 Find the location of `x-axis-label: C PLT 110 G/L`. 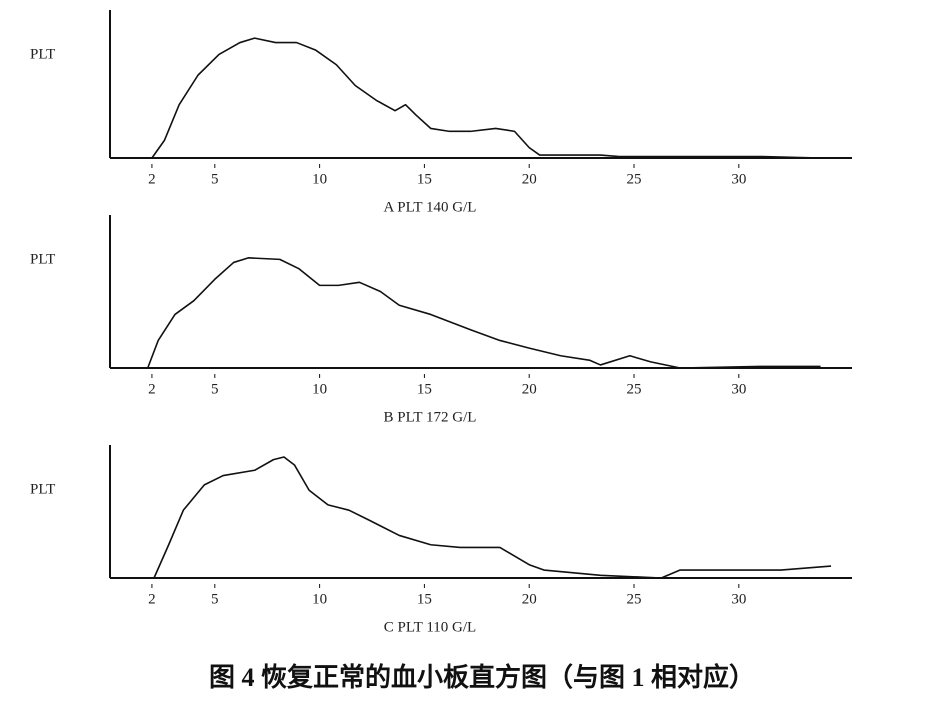

x-axis-label: C PLT 110 G/L is located at coordinates (430, 627).